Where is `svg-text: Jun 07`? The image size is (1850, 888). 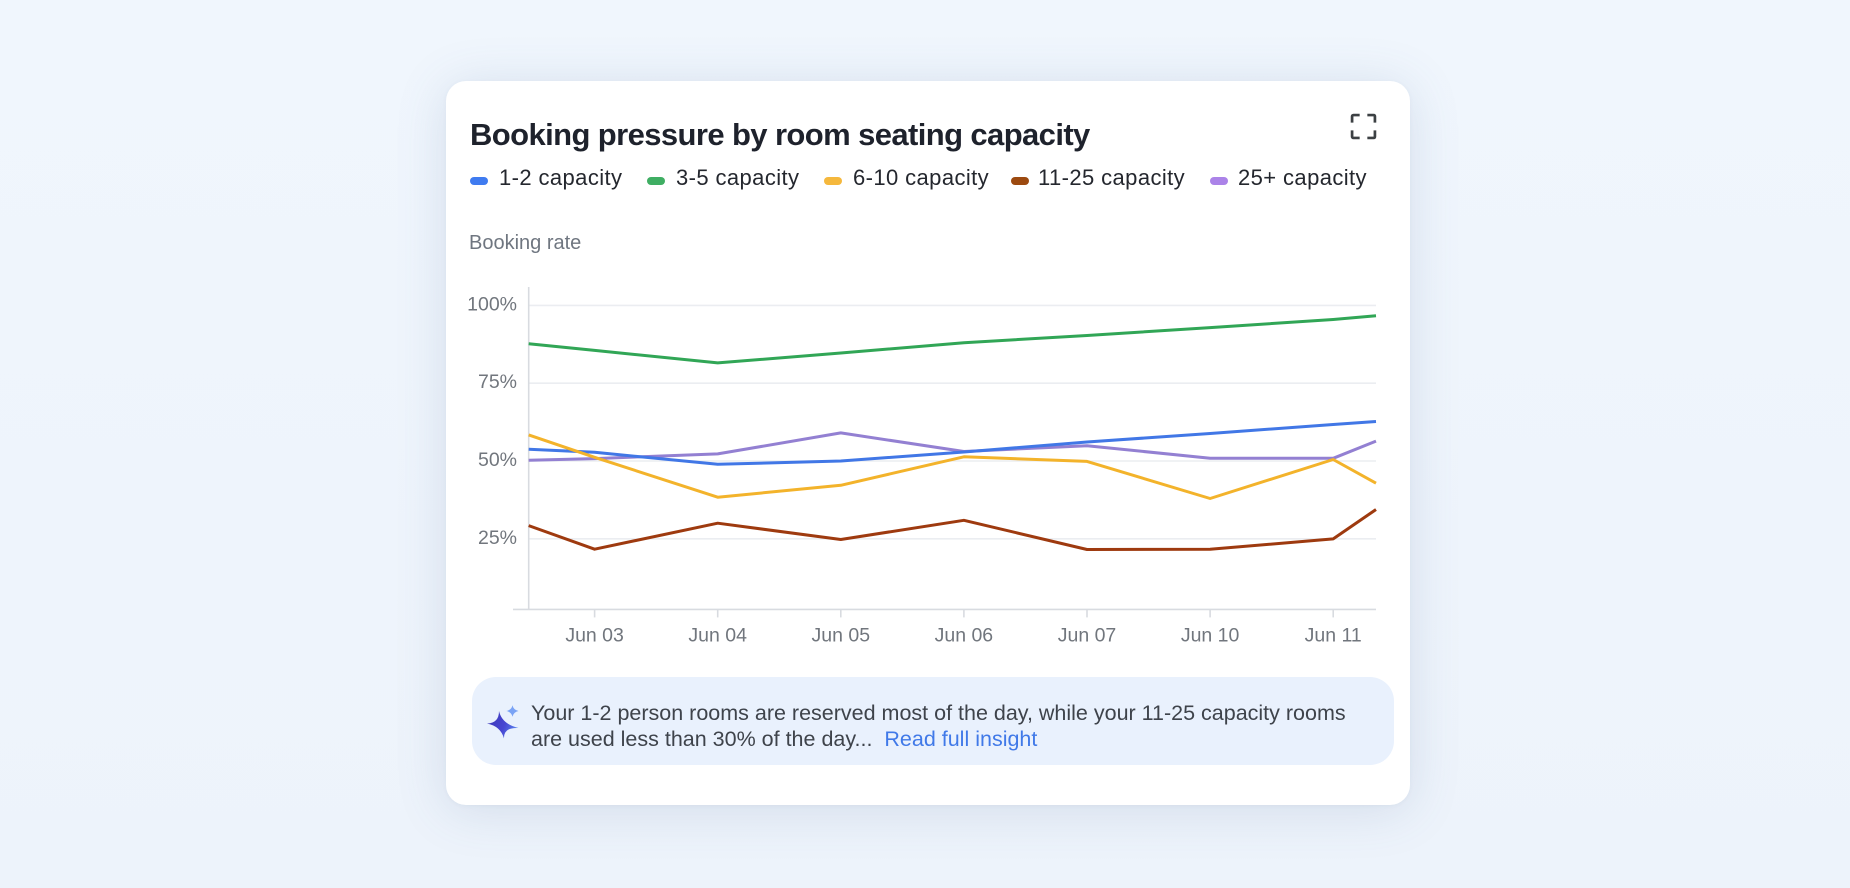
svg-text: Jun 07 is located at coordinates (1087, 636).